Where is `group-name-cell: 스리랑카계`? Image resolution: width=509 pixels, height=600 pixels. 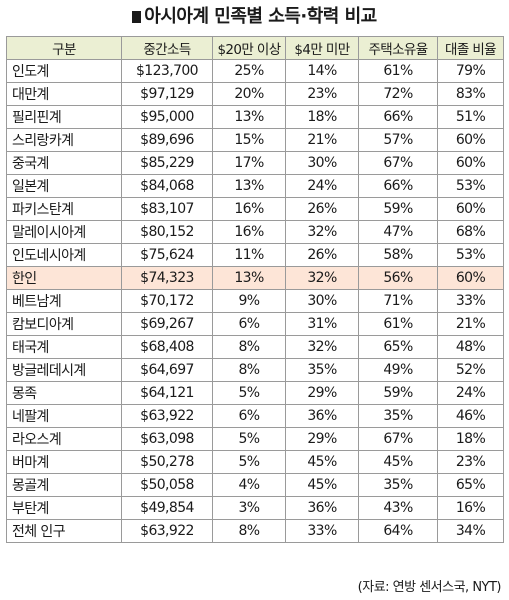 group-name-cell: 스리랑카계 is located at coordinates (64, 140).